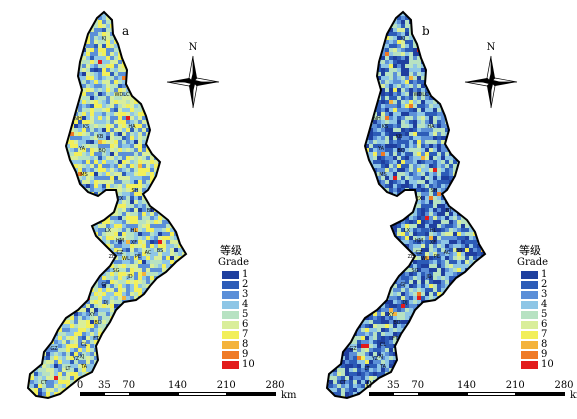 The width and height of the screenshot is (577, 419). I want to click on place-label: SG, so click(115, 271).